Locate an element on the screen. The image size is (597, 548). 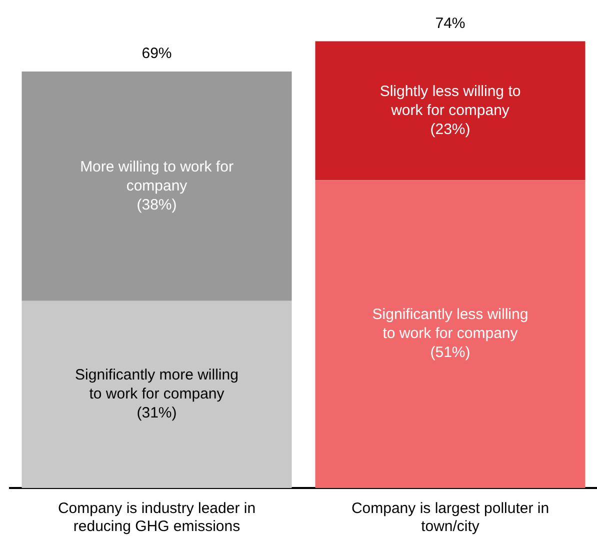
x-tick-label: Company is largest polluter in town/city is located at coordinates (450, 518).